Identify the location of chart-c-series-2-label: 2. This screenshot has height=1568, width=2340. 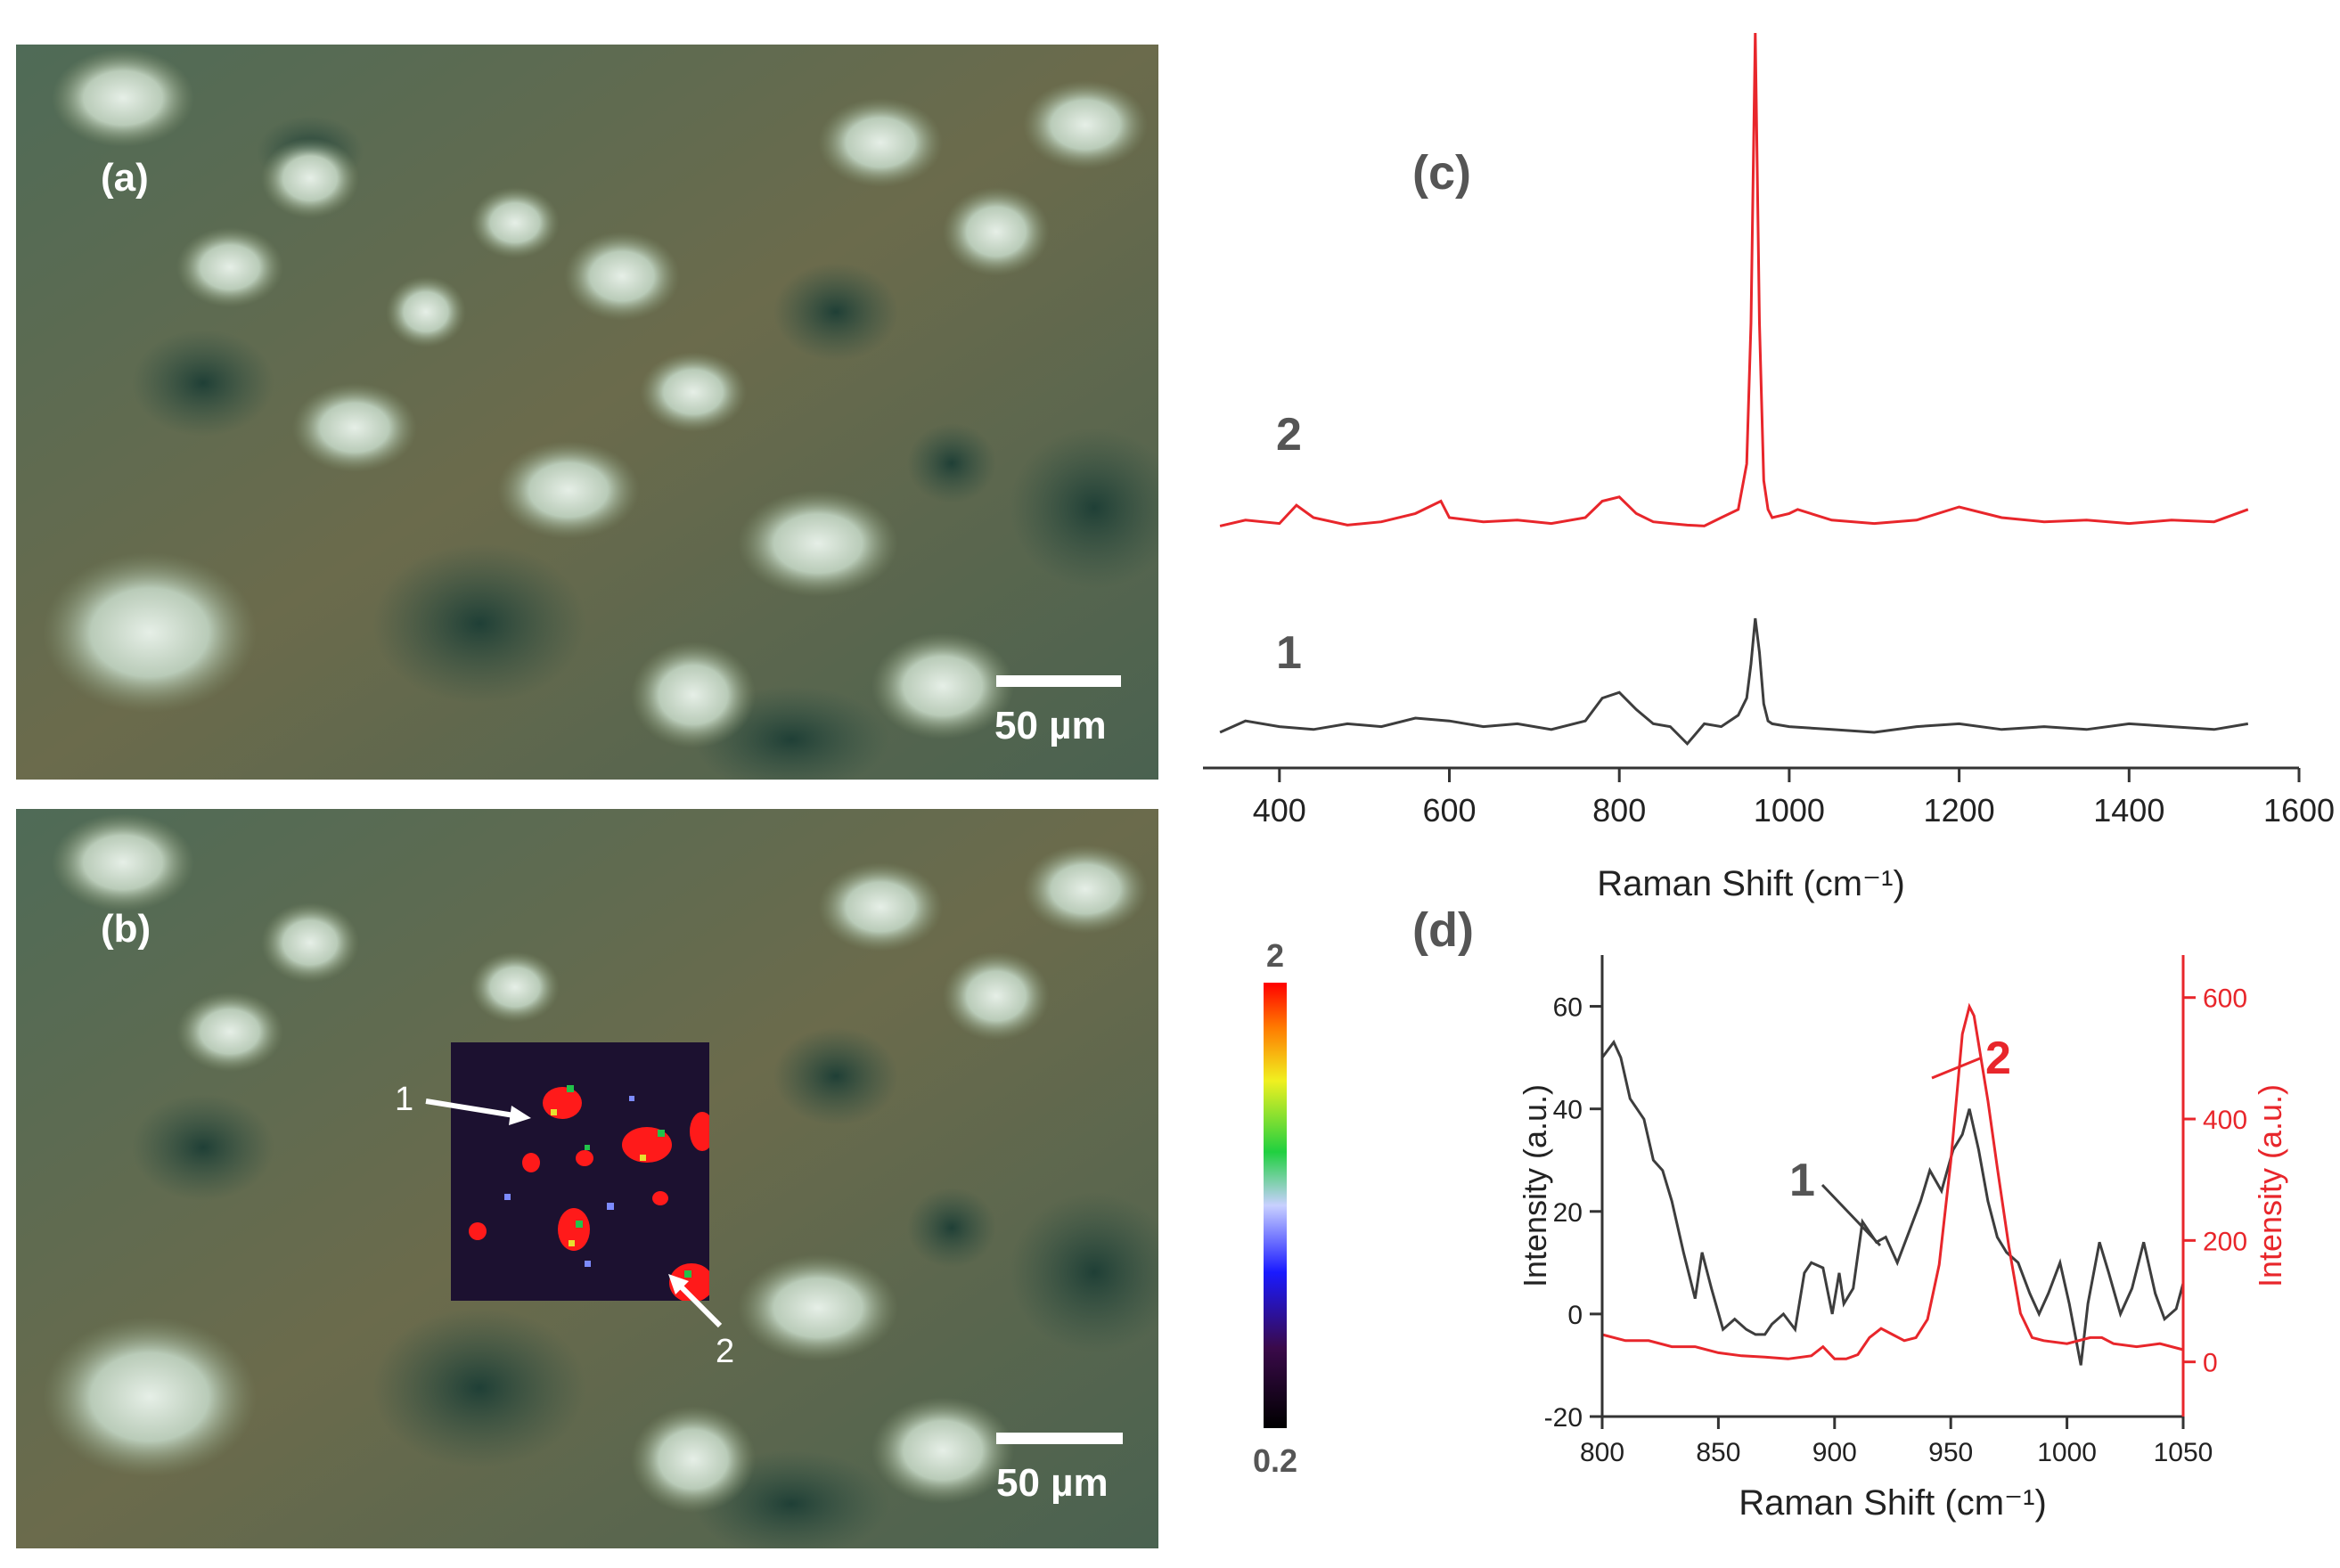
(1289, 435).